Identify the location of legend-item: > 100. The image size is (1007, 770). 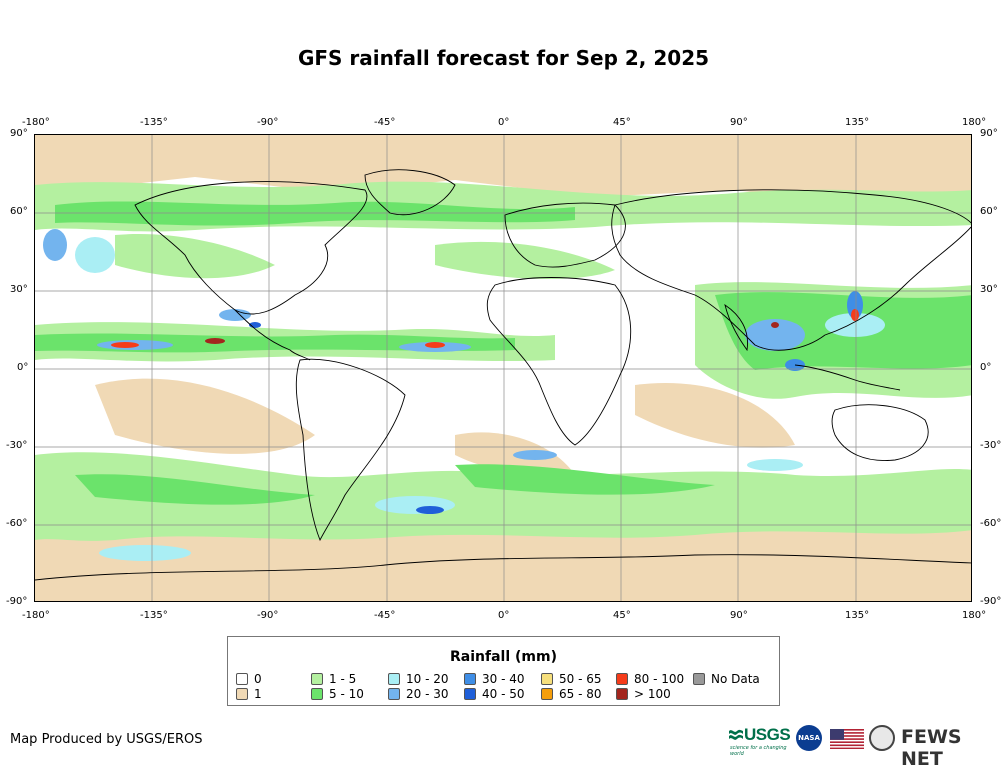
(643, 694).